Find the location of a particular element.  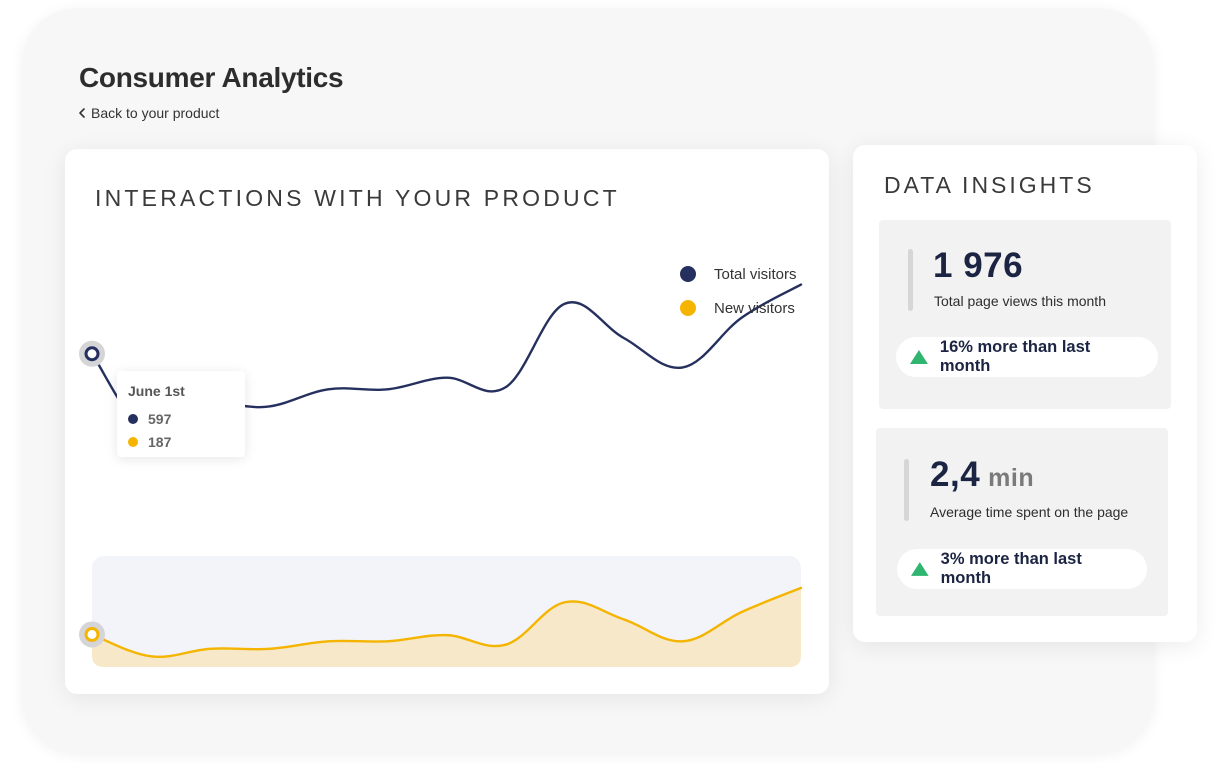

insights-title: DATA INSIGHTS is located at coordinates (989, 185).